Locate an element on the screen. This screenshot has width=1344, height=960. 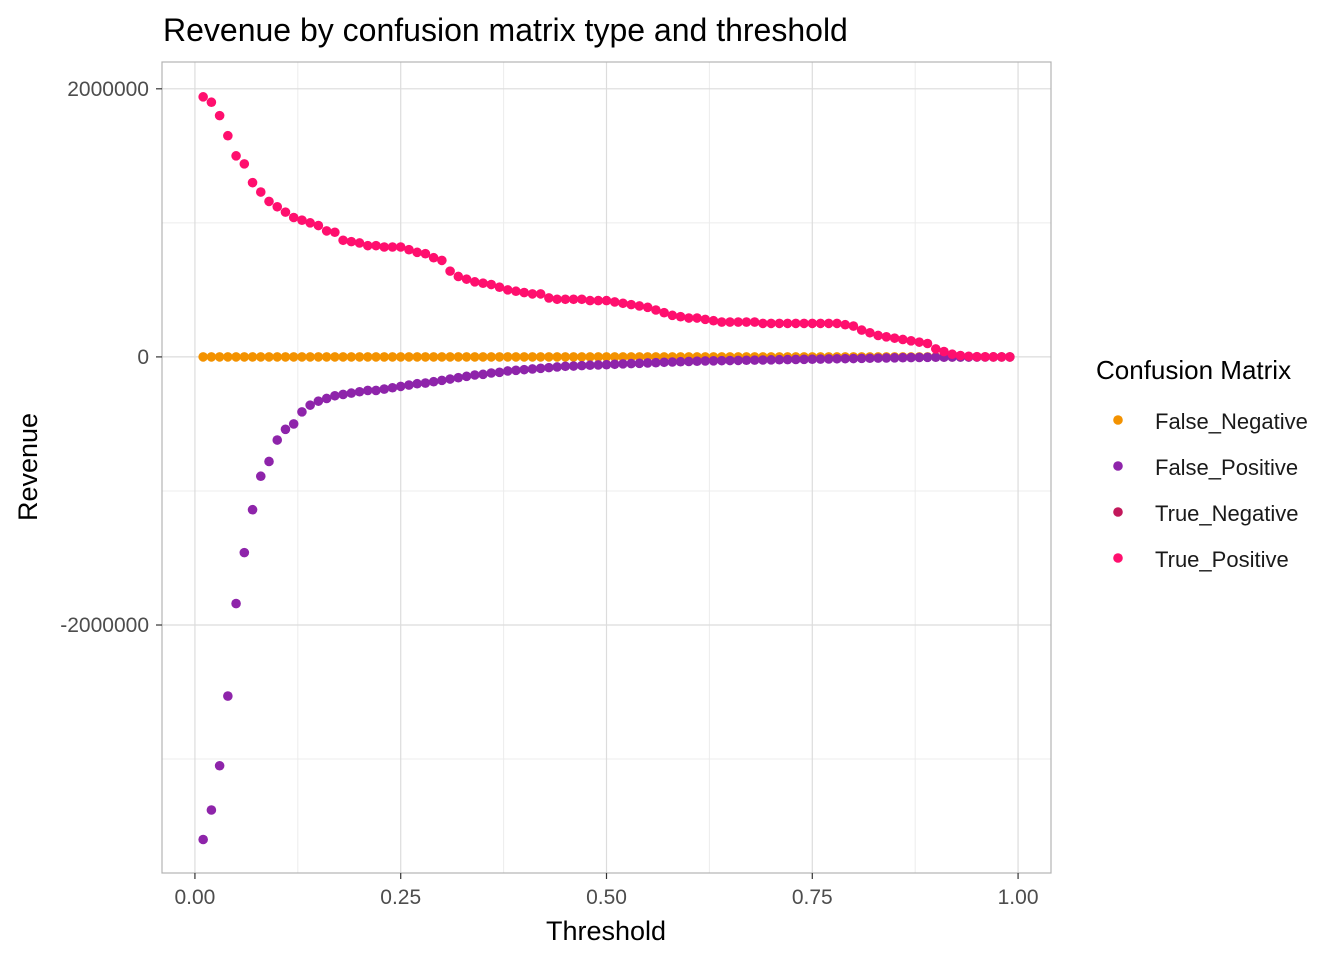
x-tick-label: 0.75 is located at coordinates (812, 897).